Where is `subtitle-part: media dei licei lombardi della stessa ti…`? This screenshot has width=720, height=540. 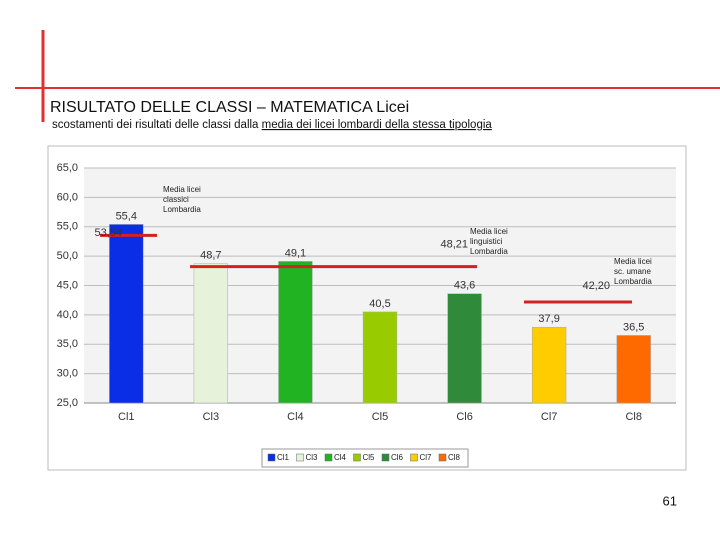
subtitle-part: media dei licei lombardi della stessa ti… is located at coordinates (377, 125).